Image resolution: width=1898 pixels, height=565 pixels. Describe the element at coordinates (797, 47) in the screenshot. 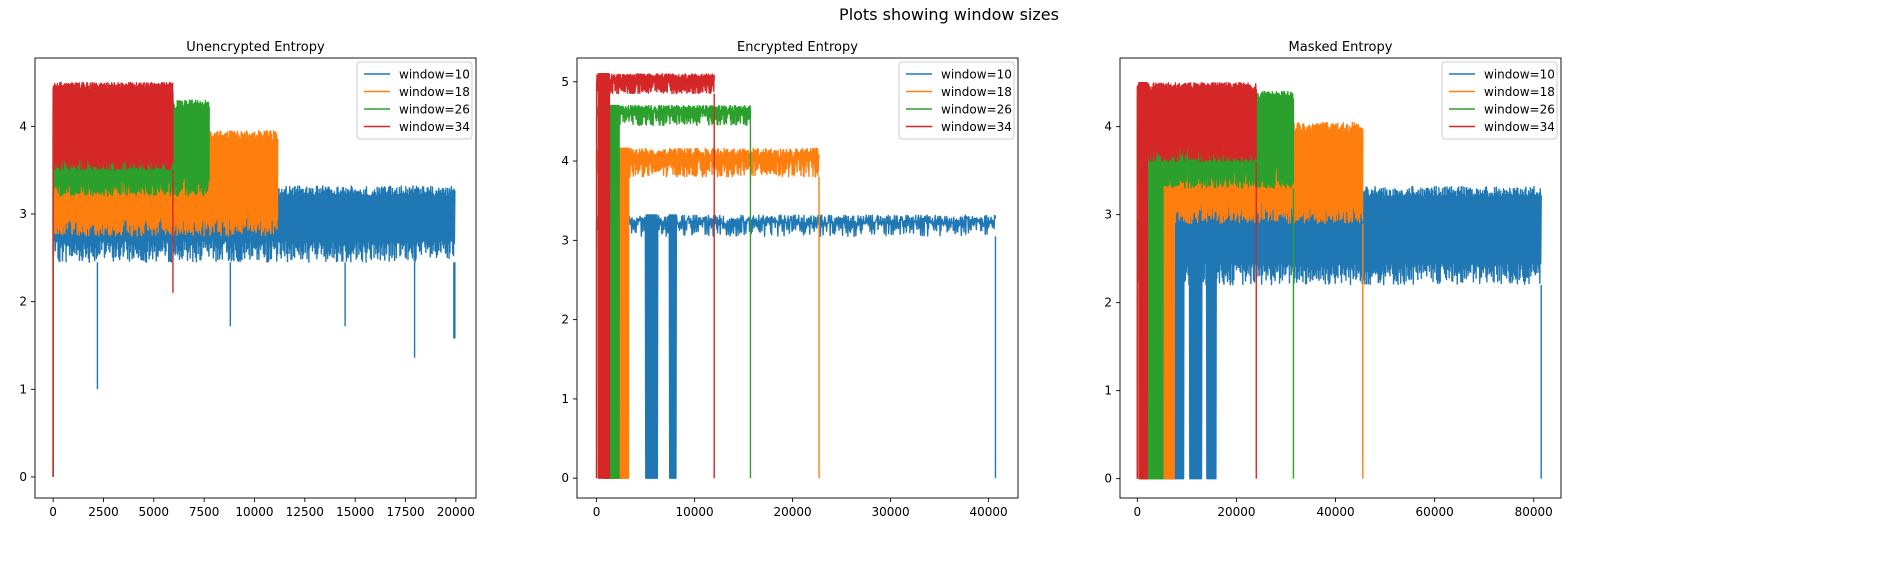

I see `subplot-title: Encrypted Entropy` at that location.